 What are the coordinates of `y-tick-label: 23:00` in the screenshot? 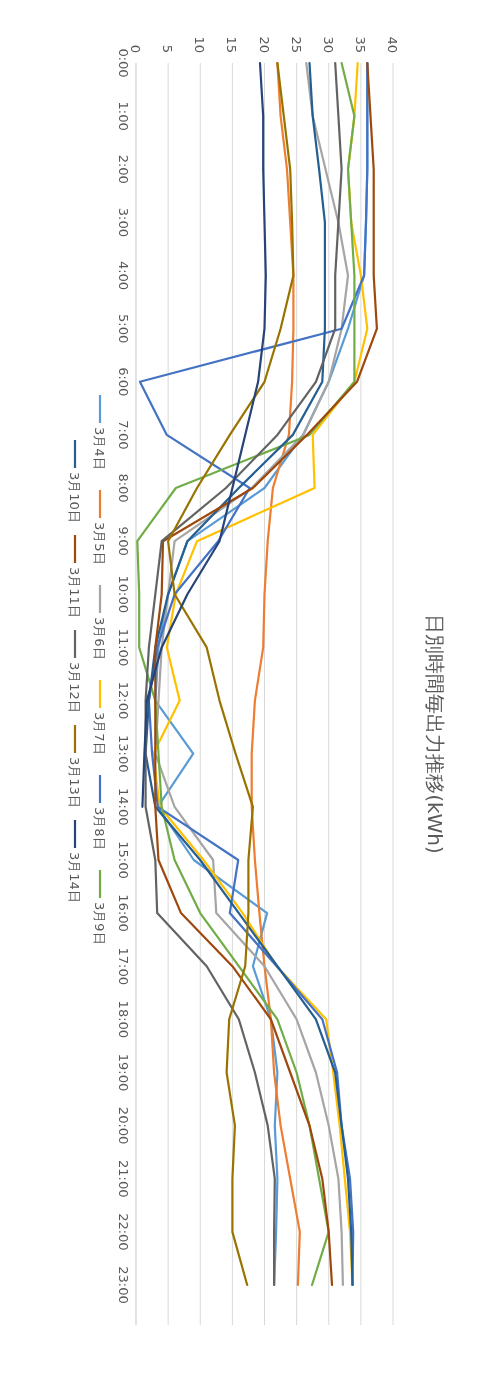 It's located at (123, 1285).